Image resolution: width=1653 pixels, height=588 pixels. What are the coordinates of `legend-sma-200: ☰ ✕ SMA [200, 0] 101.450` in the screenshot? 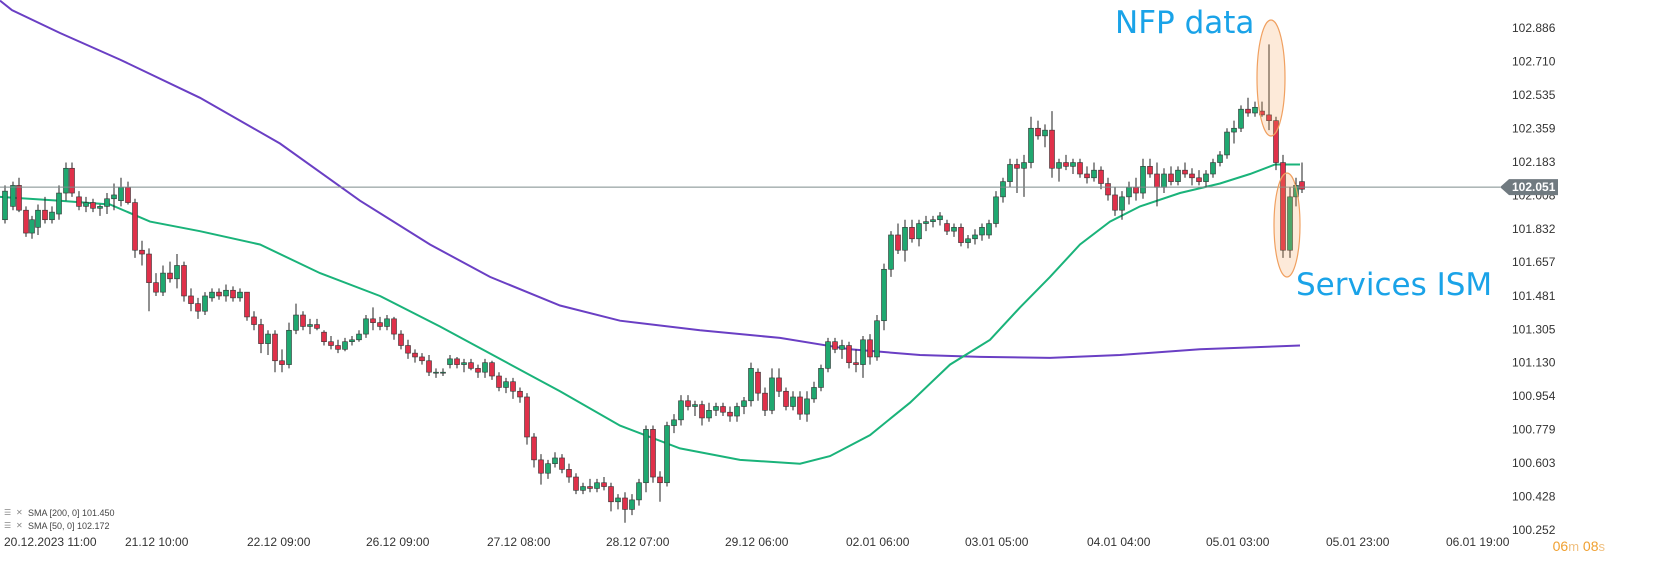 It's located at (59, 513).